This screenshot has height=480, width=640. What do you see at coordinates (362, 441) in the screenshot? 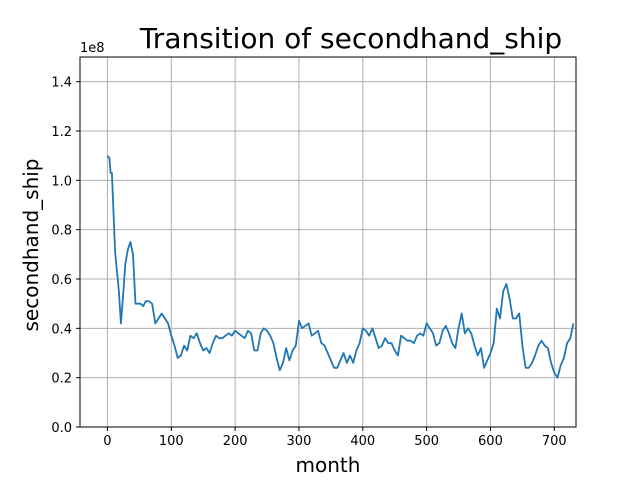
I see `x-tick-label: 400` at bounding box center [362, 441].